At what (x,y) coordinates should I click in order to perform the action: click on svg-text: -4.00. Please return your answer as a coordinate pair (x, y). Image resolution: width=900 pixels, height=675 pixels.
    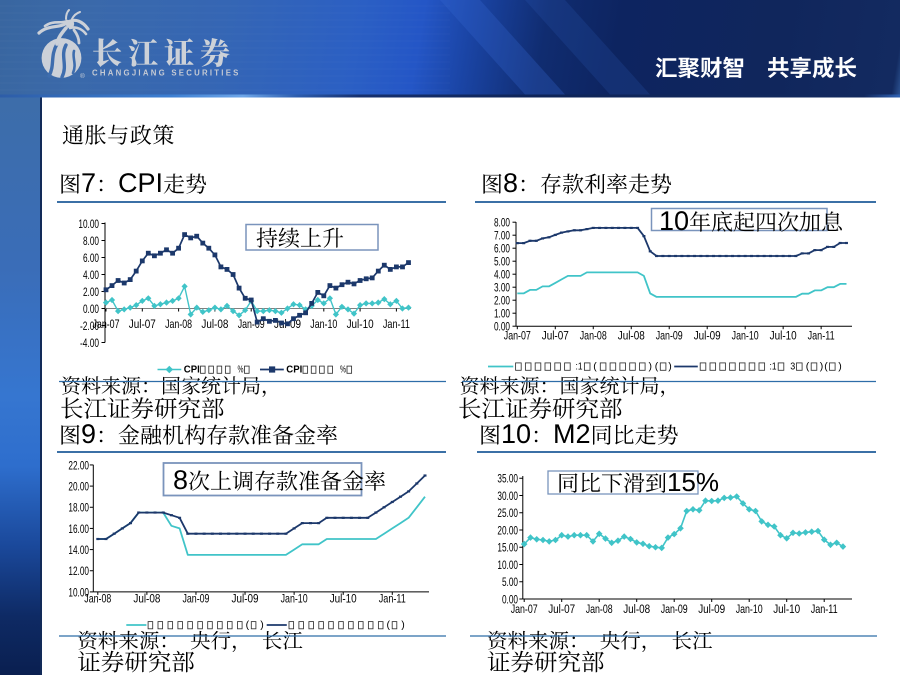
    Looking at the image, I should click on (89, 343).